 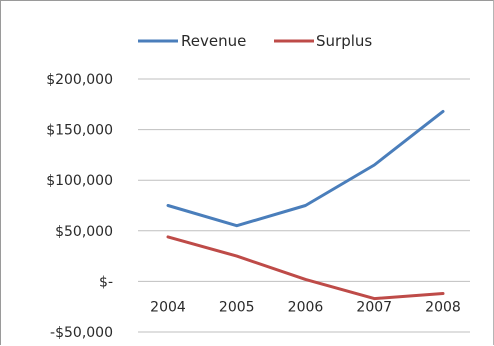 What do you see at coordinates (255, 41) in the screenshot?
I see `legend: Revenue Surplus` at bounding box center [255, 41].